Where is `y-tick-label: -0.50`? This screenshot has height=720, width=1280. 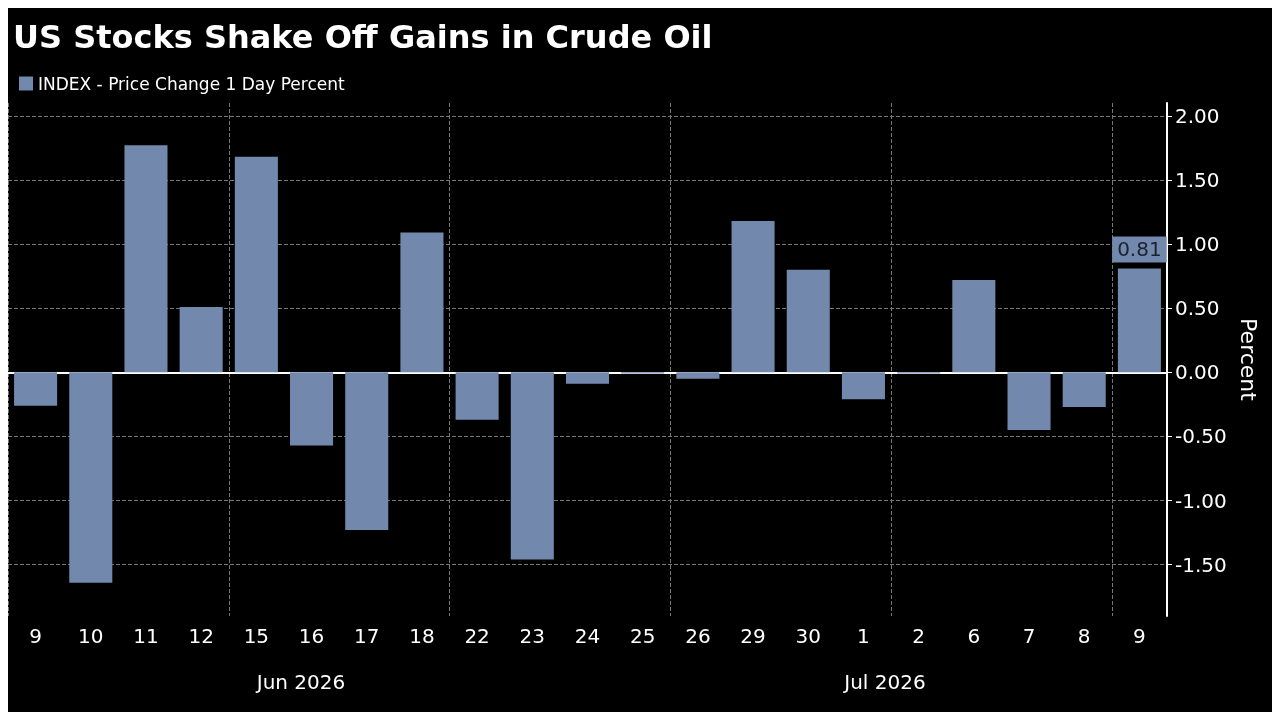 y-tick-label: -0.50 is located at coordinates (1201, 436).